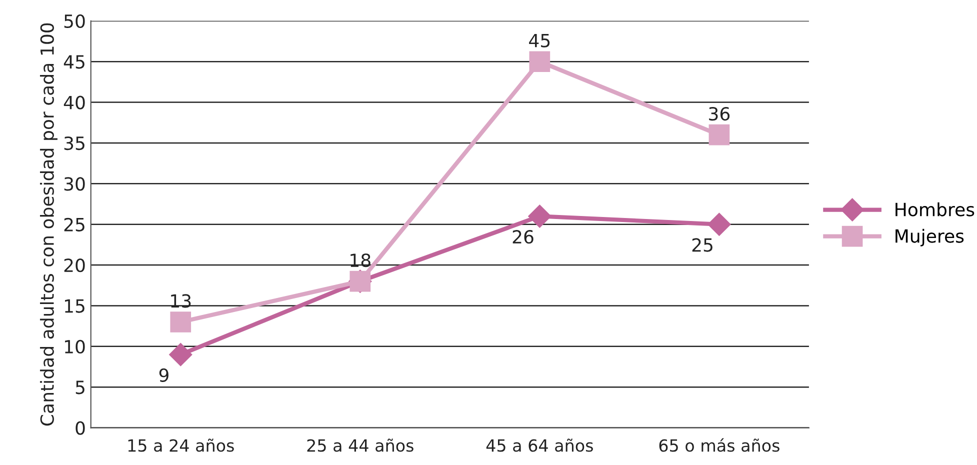 This screenshot has height=465, width=977. What do you see at coordinates (360, 445) in the screenshot?
I see `x-tick-label: 25 a 44 años` at bounding box center [360, 445].